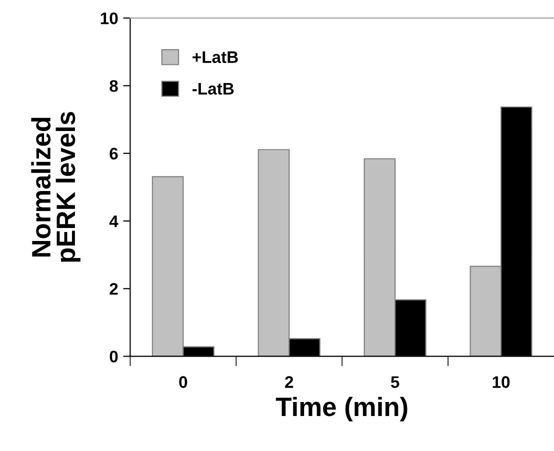 The width and height of the screenshot is (554, 451). What do you see at coordinates (501, 382) in the screenshot?
I see `x-tick-label: 10` at bounding box center [501, 382].